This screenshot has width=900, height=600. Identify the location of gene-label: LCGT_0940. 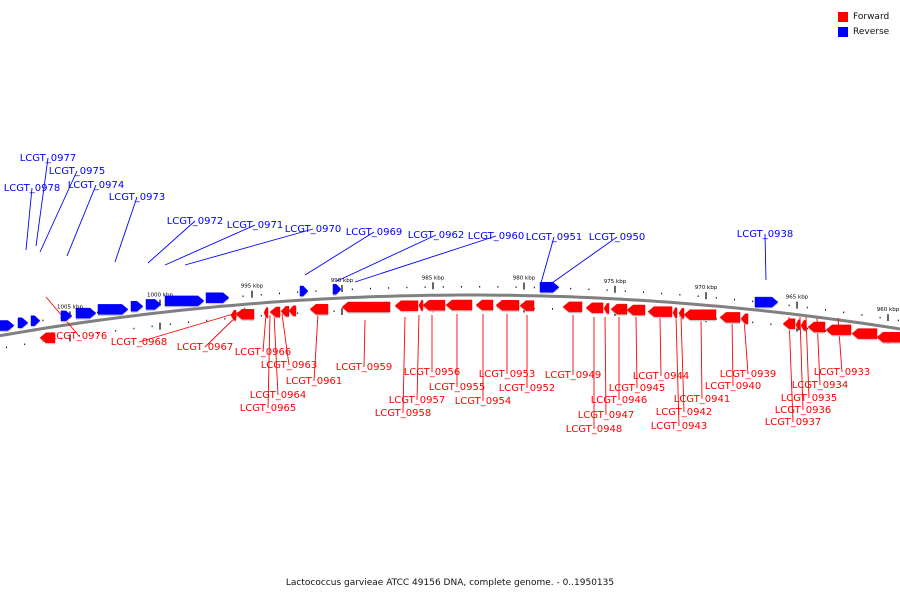
(733, 386).